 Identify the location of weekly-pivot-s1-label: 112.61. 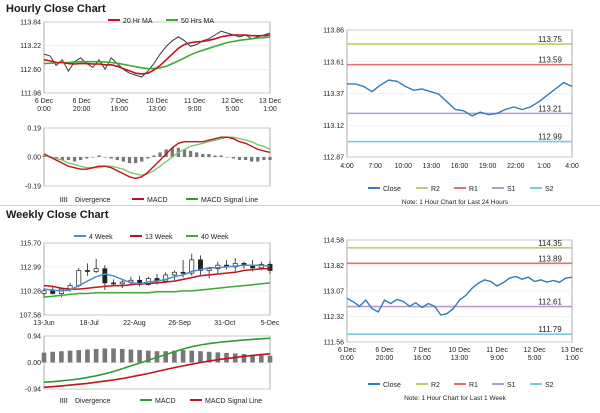
(550, 302).